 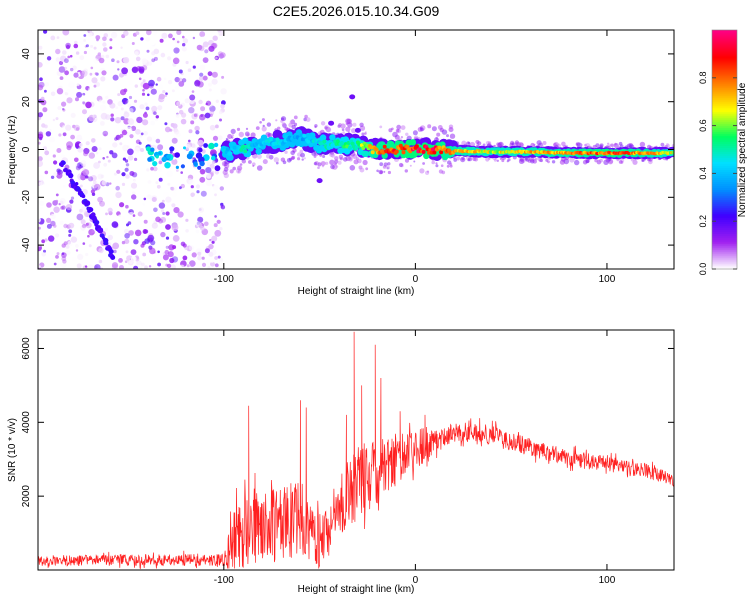 What do you see at coordinates (416, 279) in the screenshot?
I see `x-tick-label: 0` at bounding box center [416, 279].